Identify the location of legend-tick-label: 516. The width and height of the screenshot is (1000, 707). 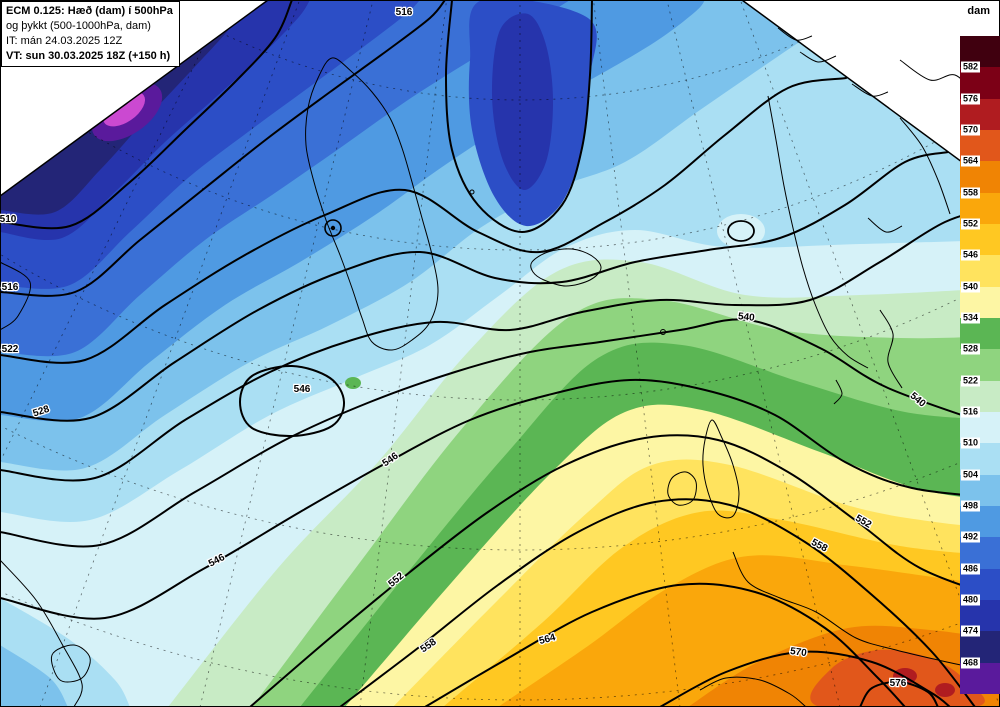
(970, 412).